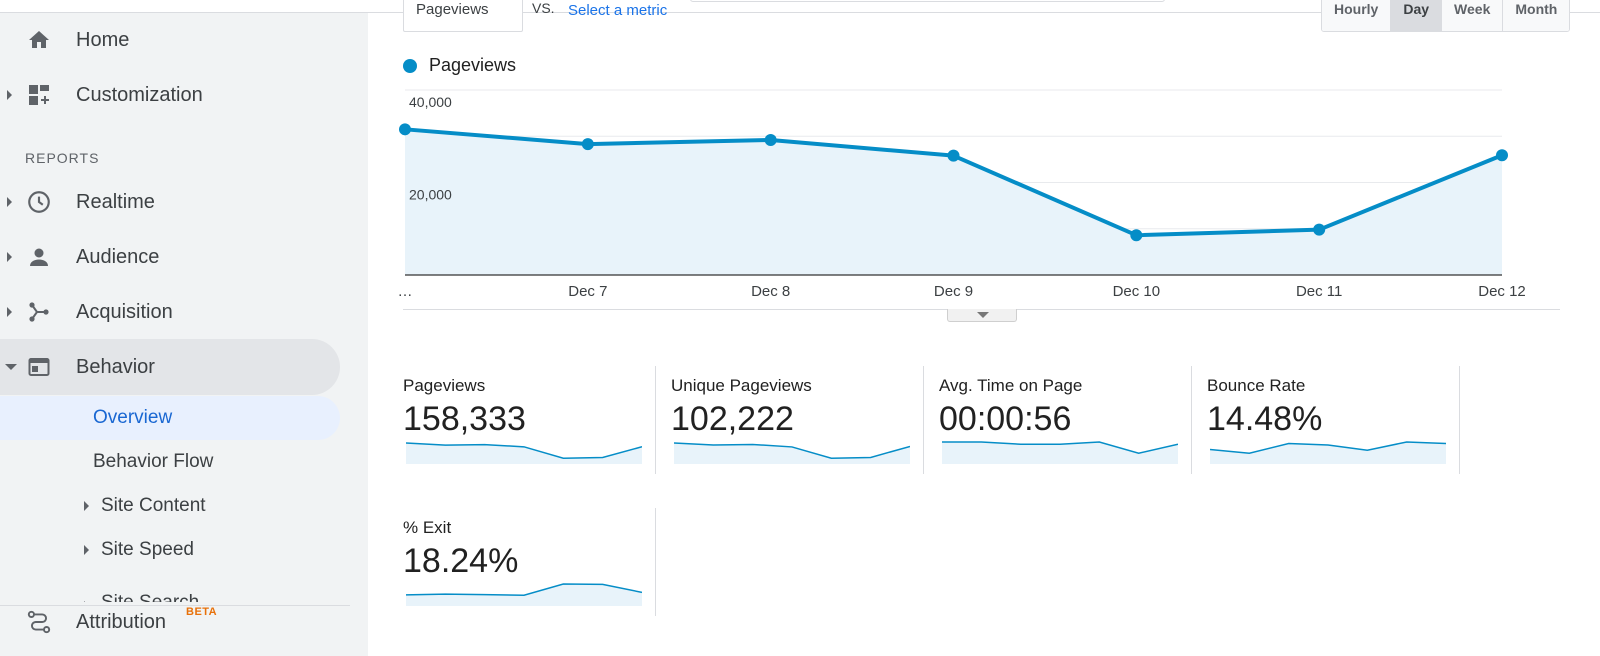 The image size is (1600, 656). What do you see at coordinates (1473, 15) in the screenshot?
I see `granularity-week-button: Week` at bounding box center [1473, 15].